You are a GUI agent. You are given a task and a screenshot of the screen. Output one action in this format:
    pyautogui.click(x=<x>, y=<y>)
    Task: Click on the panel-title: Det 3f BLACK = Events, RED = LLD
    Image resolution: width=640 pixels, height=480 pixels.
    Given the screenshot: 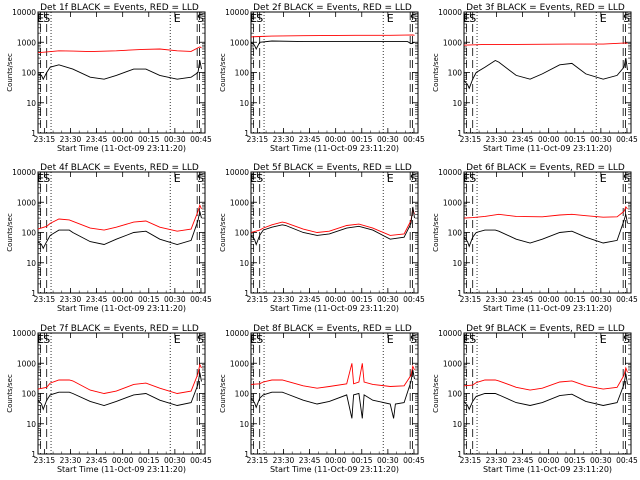 What is the action you would take?
    pyautogui.click(x=545, y=8)
    